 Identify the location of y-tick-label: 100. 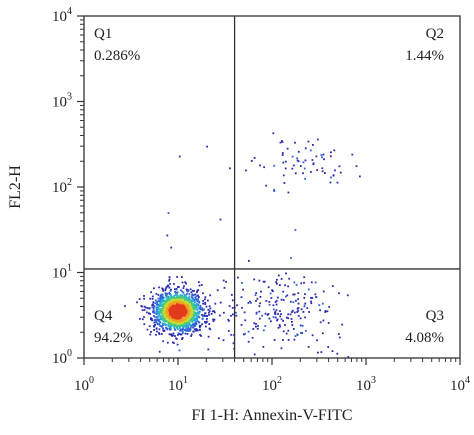
(62, 357).